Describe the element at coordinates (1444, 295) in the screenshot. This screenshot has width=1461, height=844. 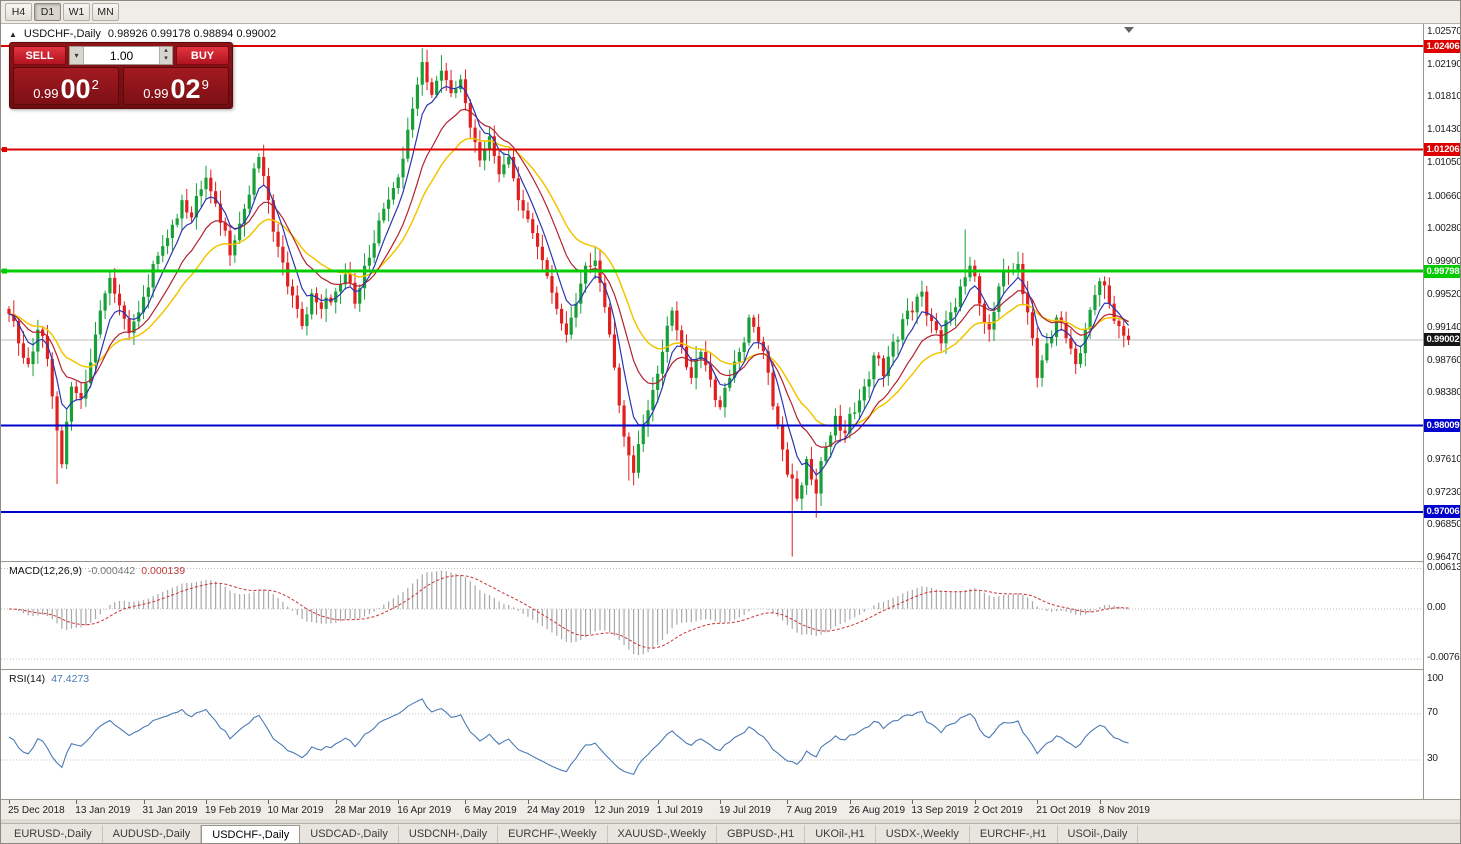
I see `price-axis-label: 0.99520` at that location.